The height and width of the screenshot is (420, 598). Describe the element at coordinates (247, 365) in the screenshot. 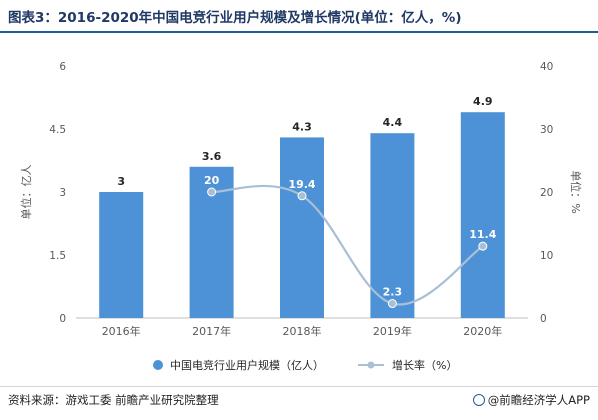

I see `legend-bar-label: 中国电竞行业用户规模（亿人）` at that location.